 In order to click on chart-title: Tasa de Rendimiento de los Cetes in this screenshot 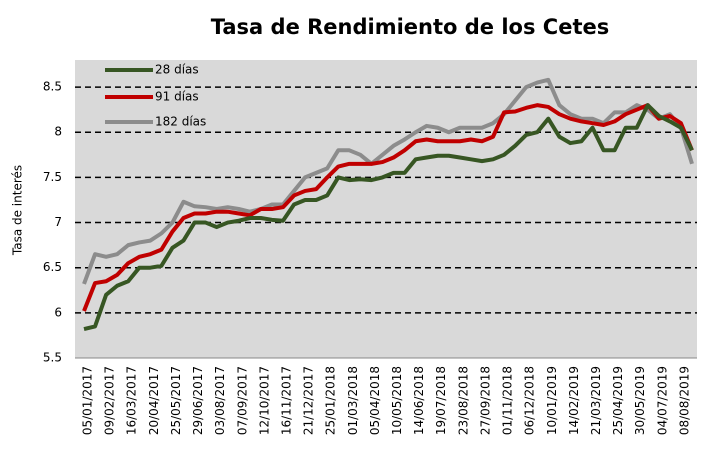, I will do `click(410, 27)`.